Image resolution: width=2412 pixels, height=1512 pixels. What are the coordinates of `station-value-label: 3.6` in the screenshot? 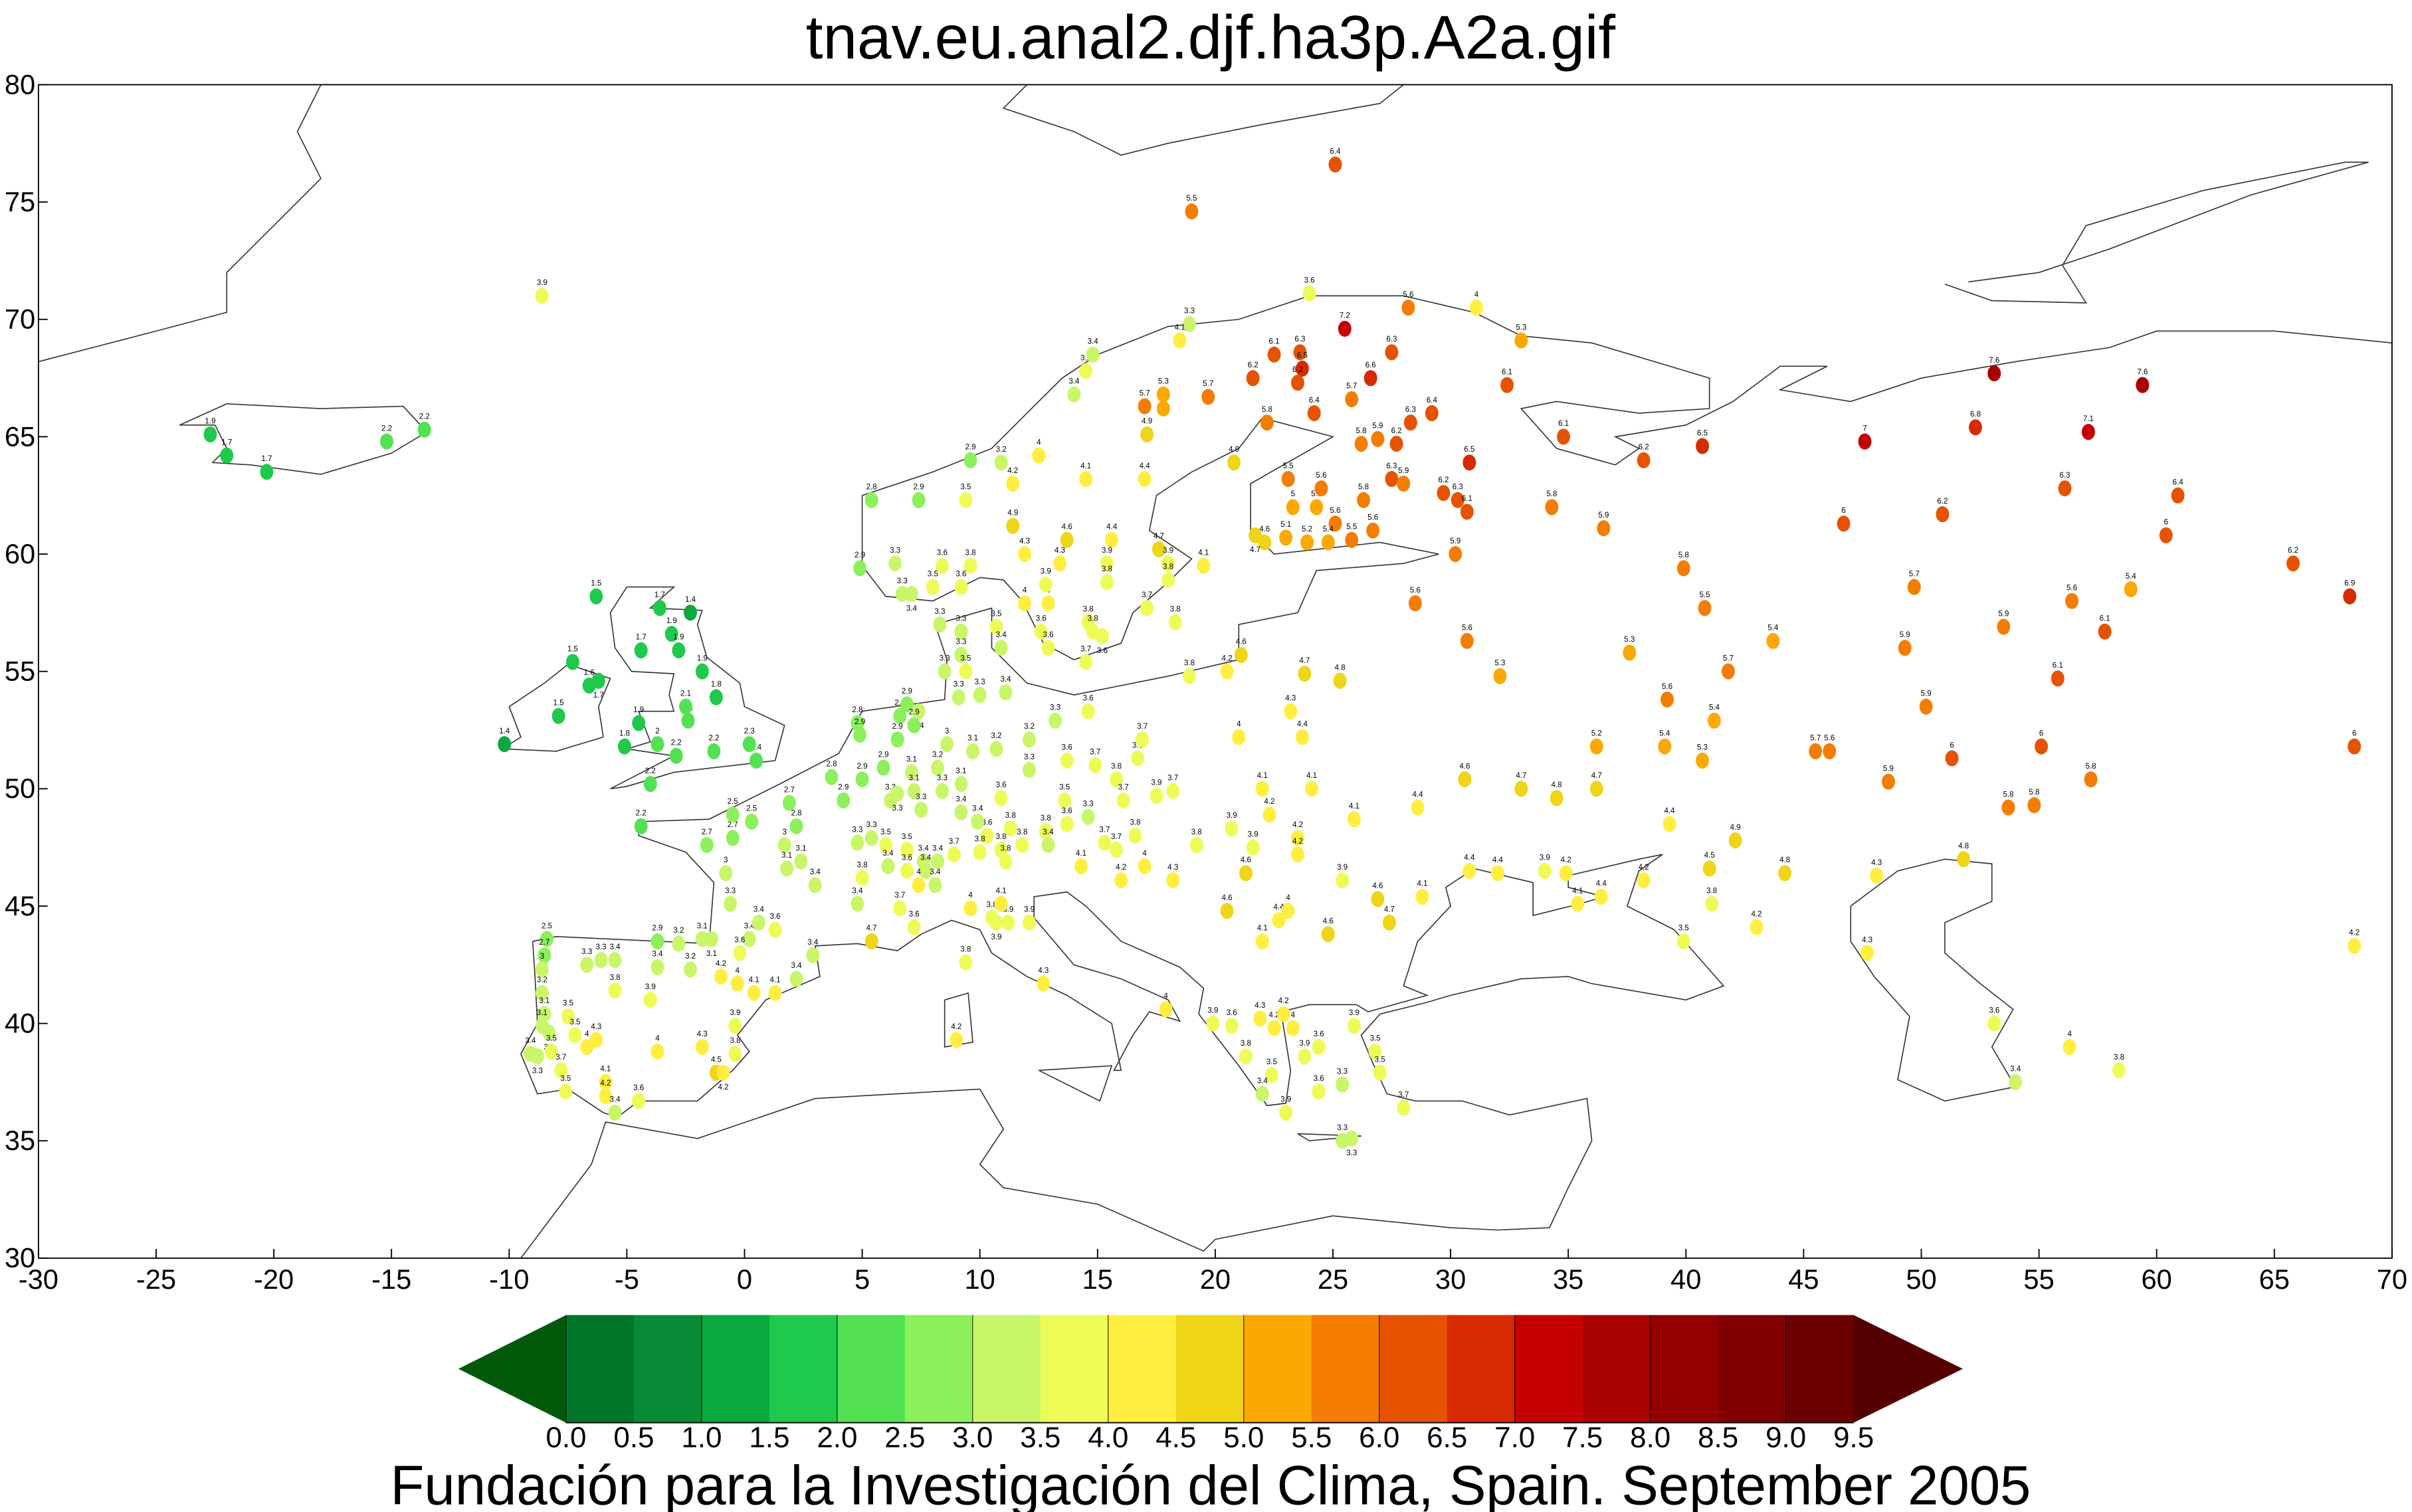 It's located at (1067, 748).